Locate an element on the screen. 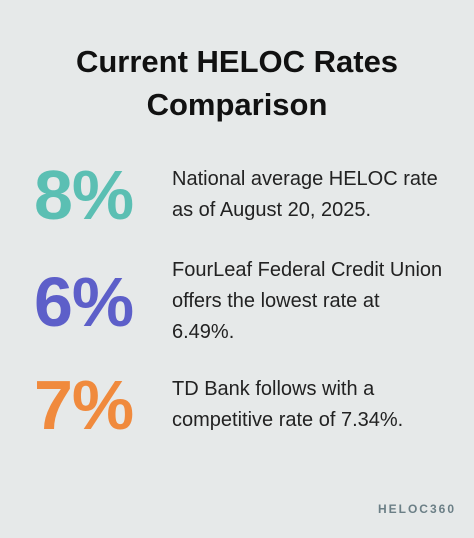 The height and width of the screenshot is (538, 474). title: Current HELOC Rates Comparison is located at coordinates (237, 83).